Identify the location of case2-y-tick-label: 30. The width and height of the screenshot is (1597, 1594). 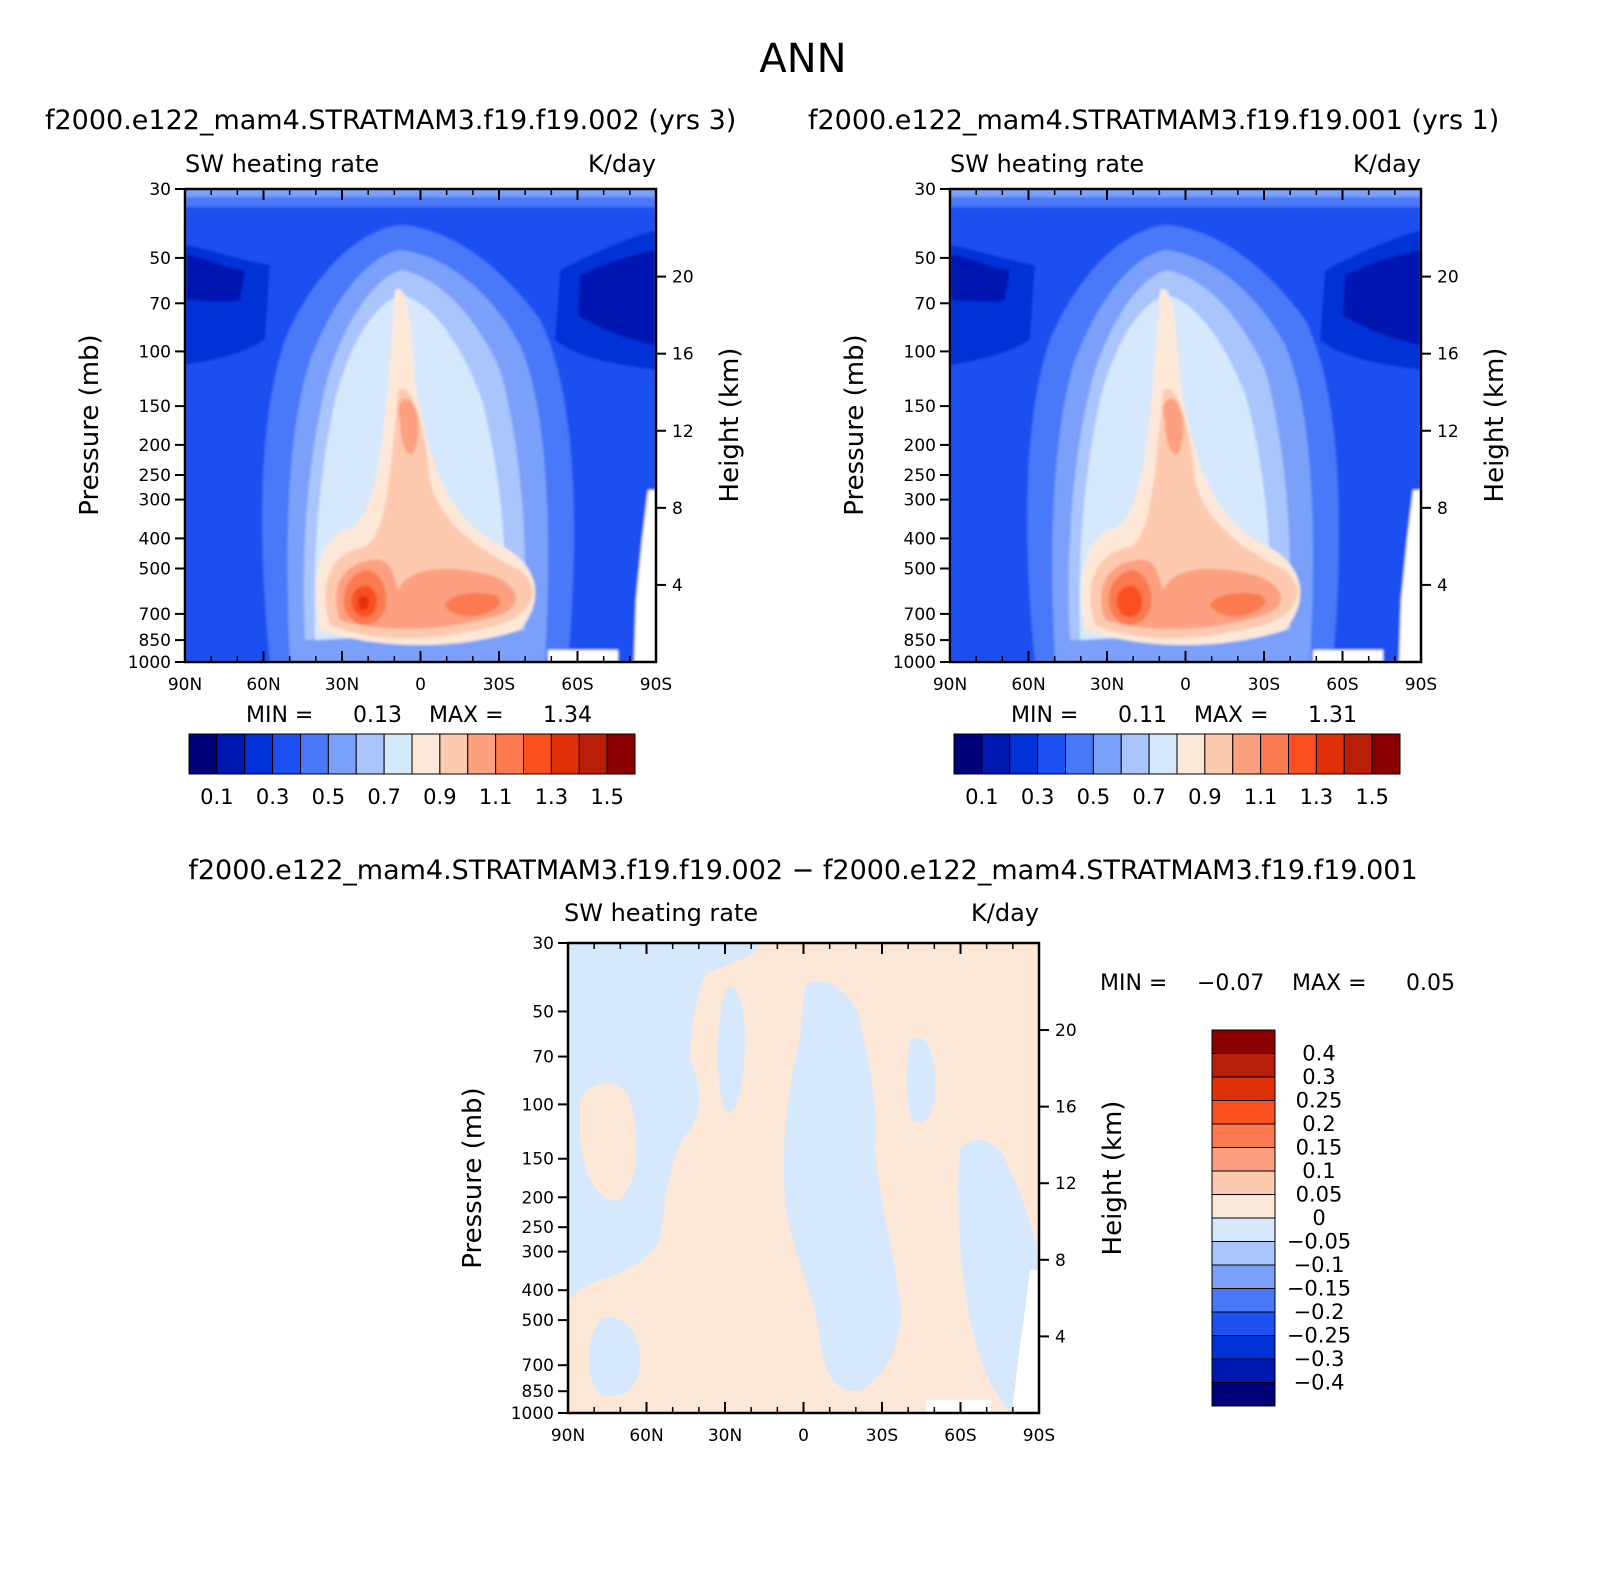
(925, 190).